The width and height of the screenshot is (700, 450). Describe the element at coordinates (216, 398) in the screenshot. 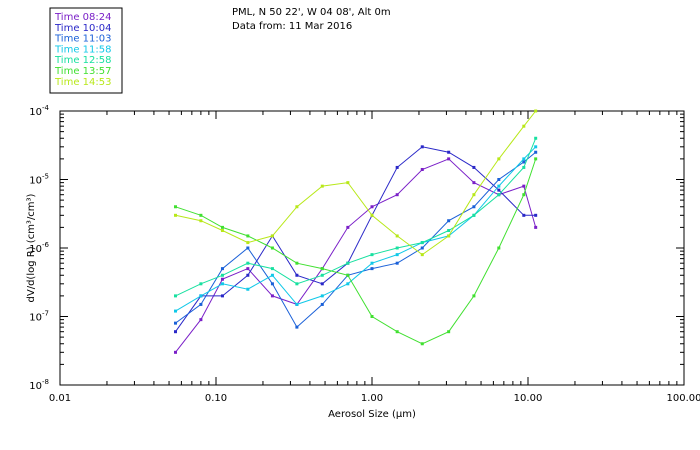

I see `x-tick-label: 0.10` at that location.